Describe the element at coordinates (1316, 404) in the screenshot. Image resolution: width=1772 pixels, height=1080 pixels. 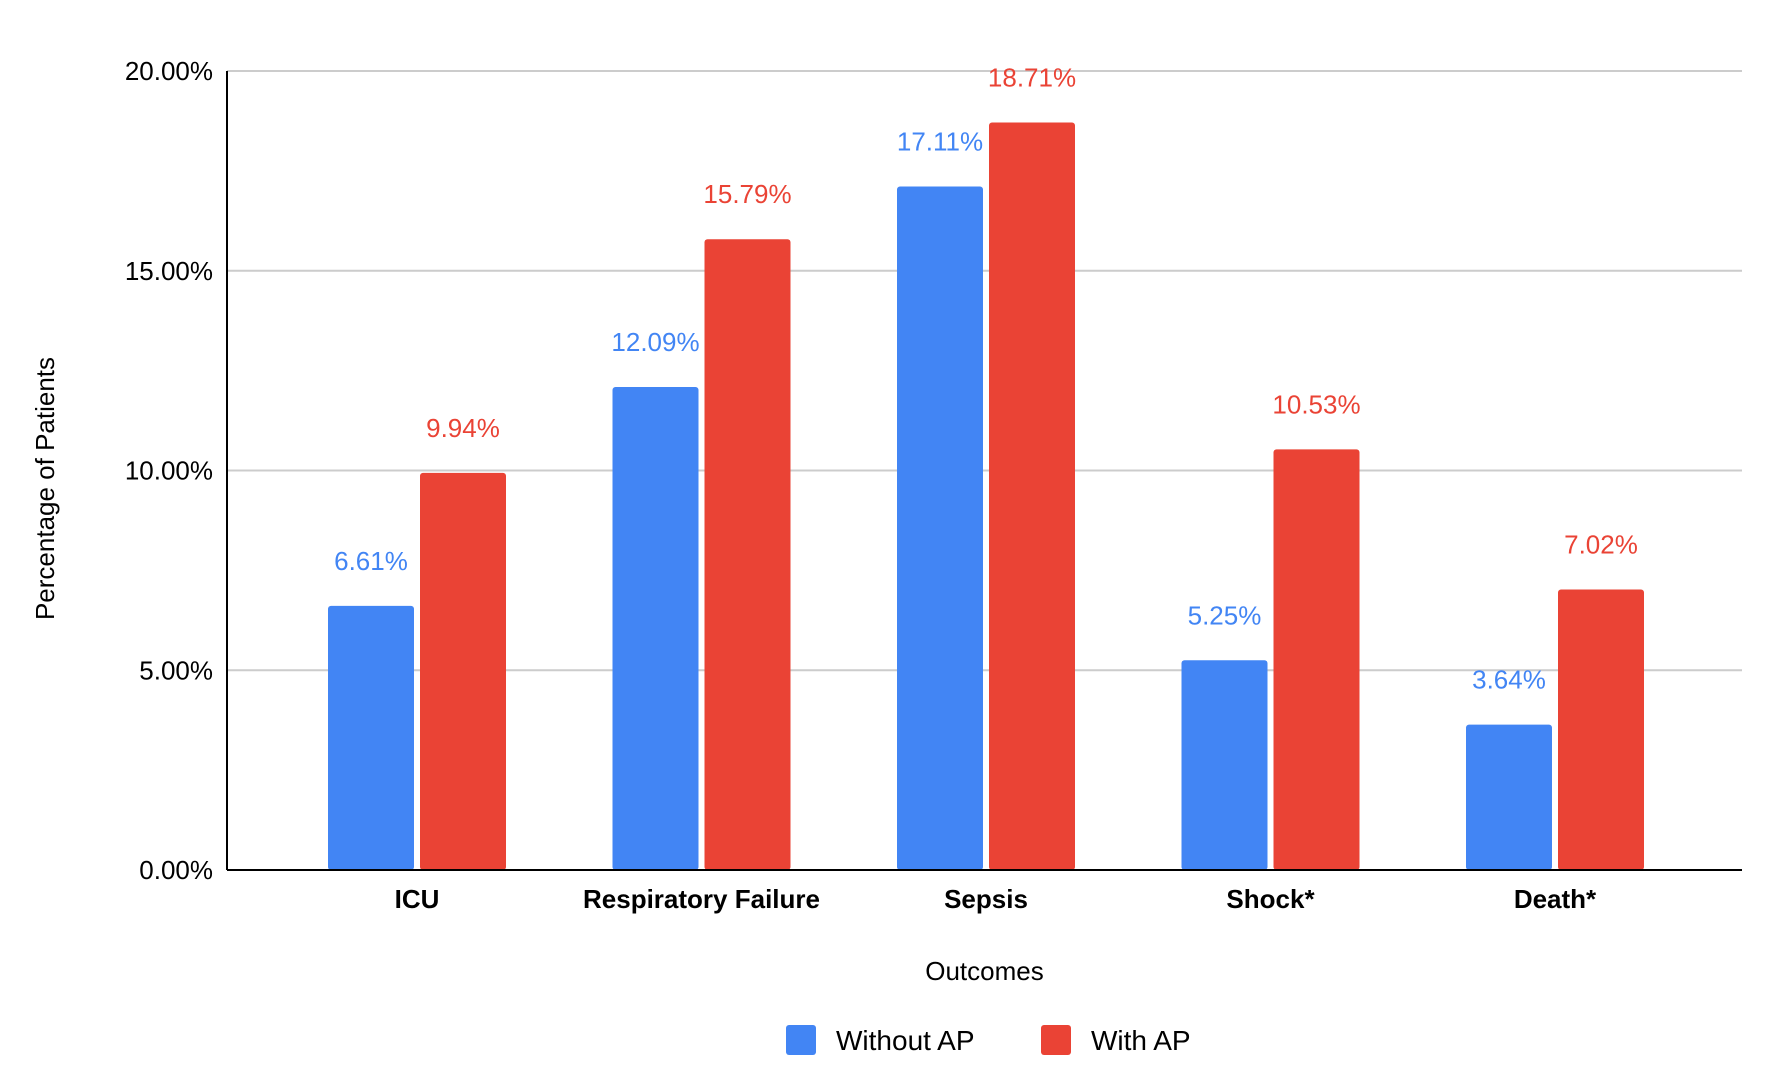
I see `data-label: 10.53%` at that location.